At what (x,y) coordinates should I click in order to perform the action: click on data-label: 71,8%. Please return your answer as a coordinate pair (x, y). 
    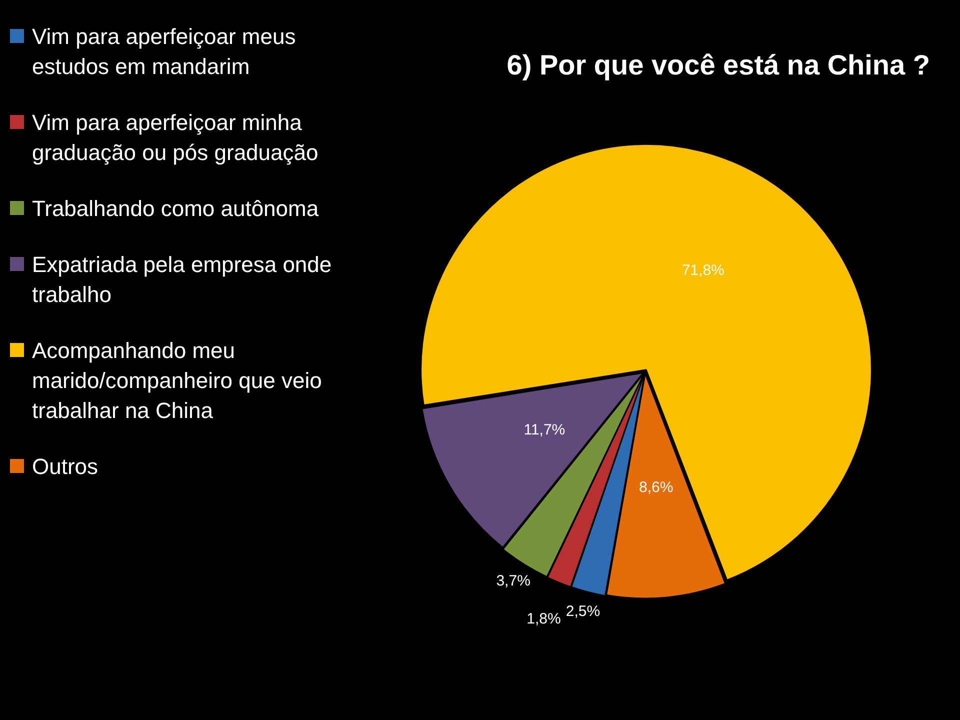
    Looking at the image, I should click on (703, 271).